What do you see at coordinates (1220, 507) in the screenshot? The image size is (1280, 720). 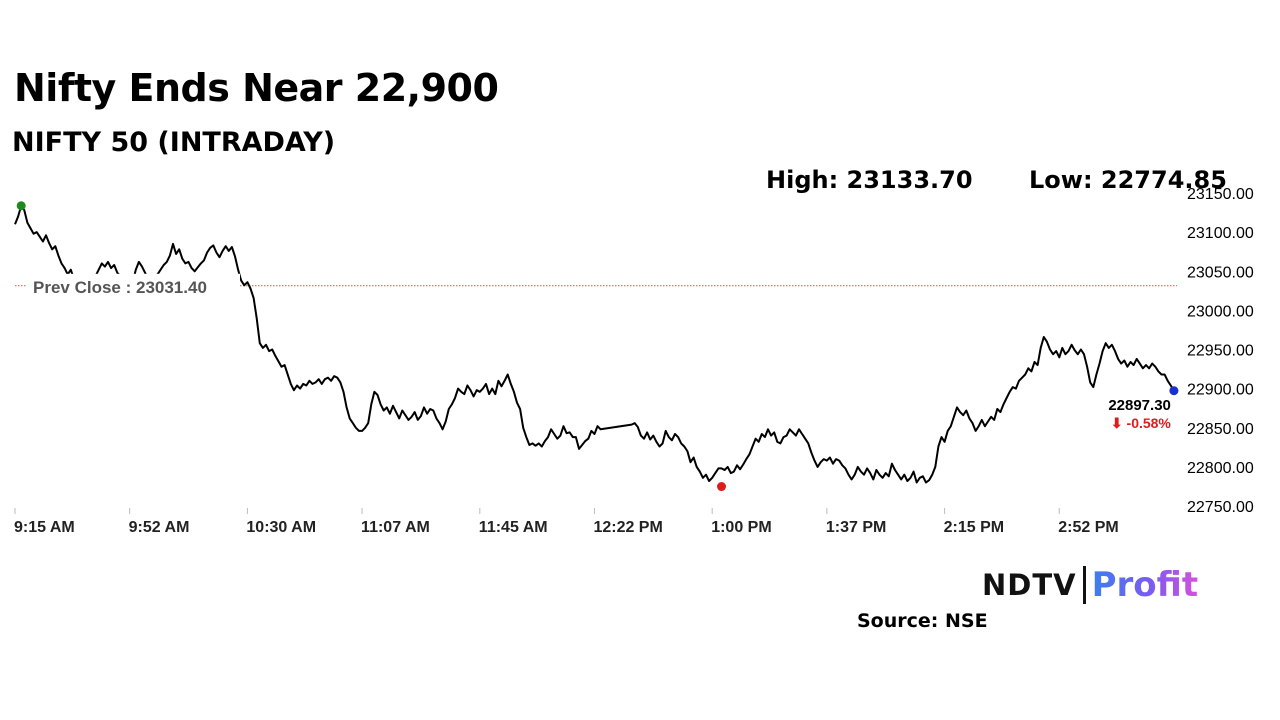 I see `y-tick-label: 22750.00` at bounding box center [1220, 507].